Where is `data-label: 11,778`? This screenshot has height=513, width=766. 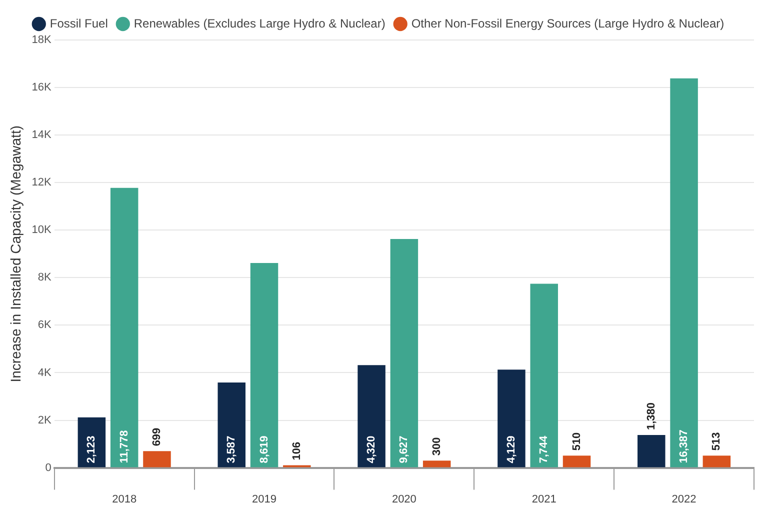 data-label: 11,778 is located at coordinates (124, 447).